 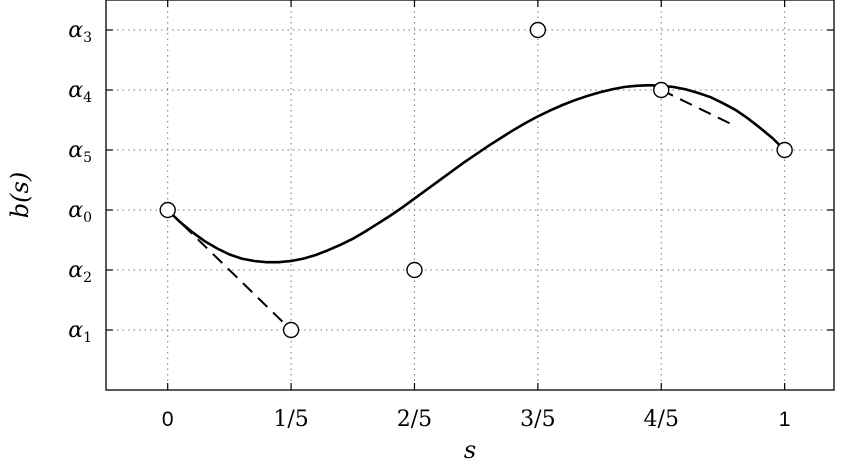 I want to click on y-tick-label: α0, so click(x=80, y=212).